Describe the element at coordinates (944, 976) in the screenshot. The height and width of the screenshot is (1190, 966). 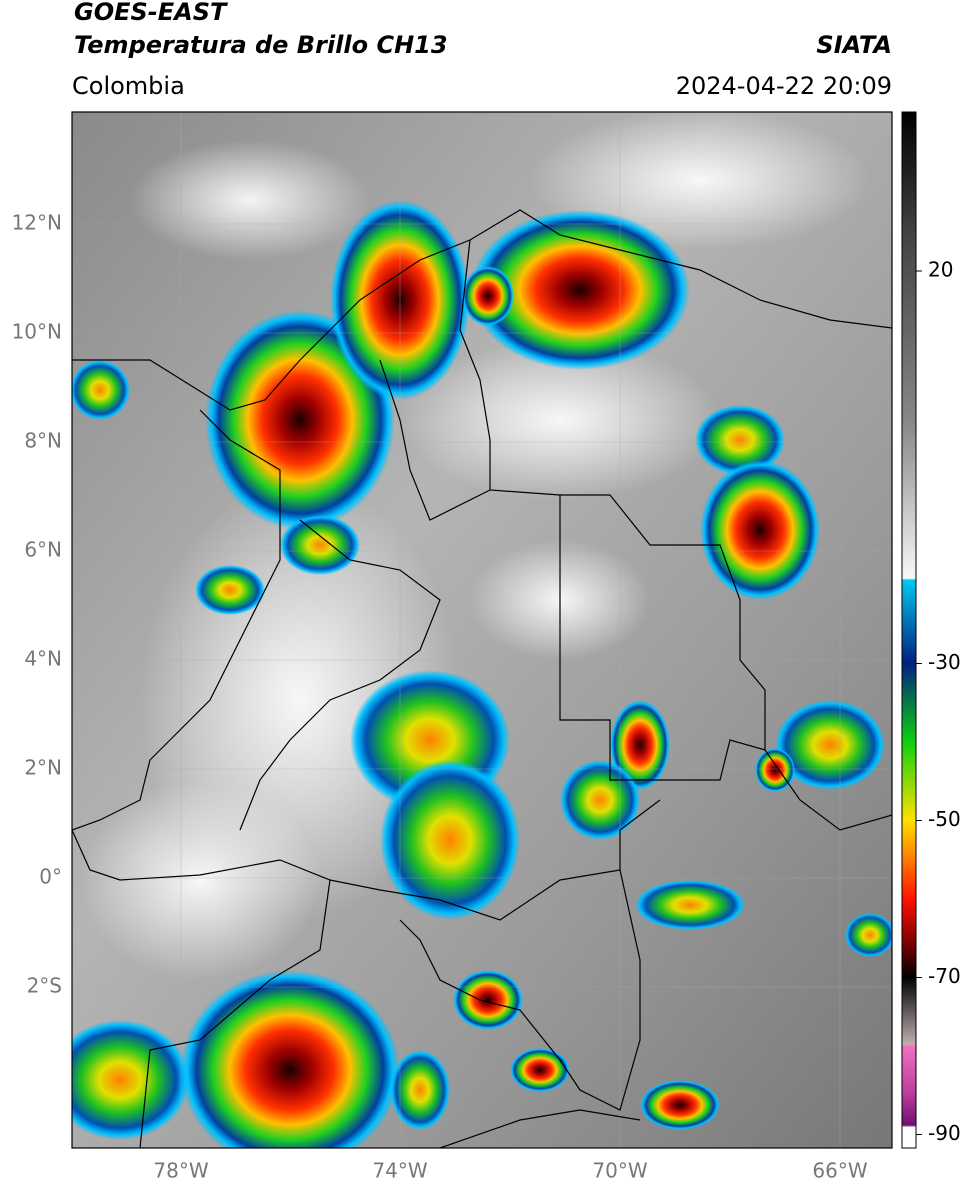
I see `colorbar-label: -70` at that location.